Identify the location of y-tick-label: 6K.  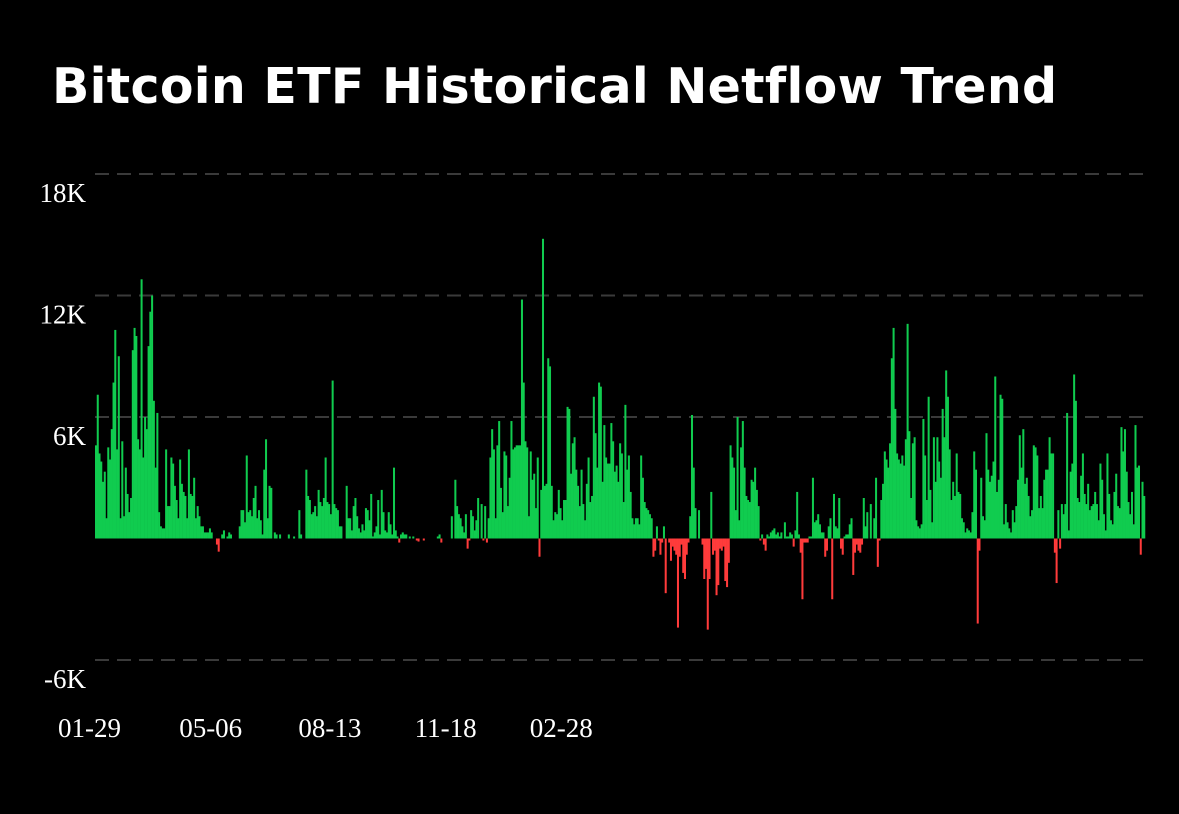
(70, 436).